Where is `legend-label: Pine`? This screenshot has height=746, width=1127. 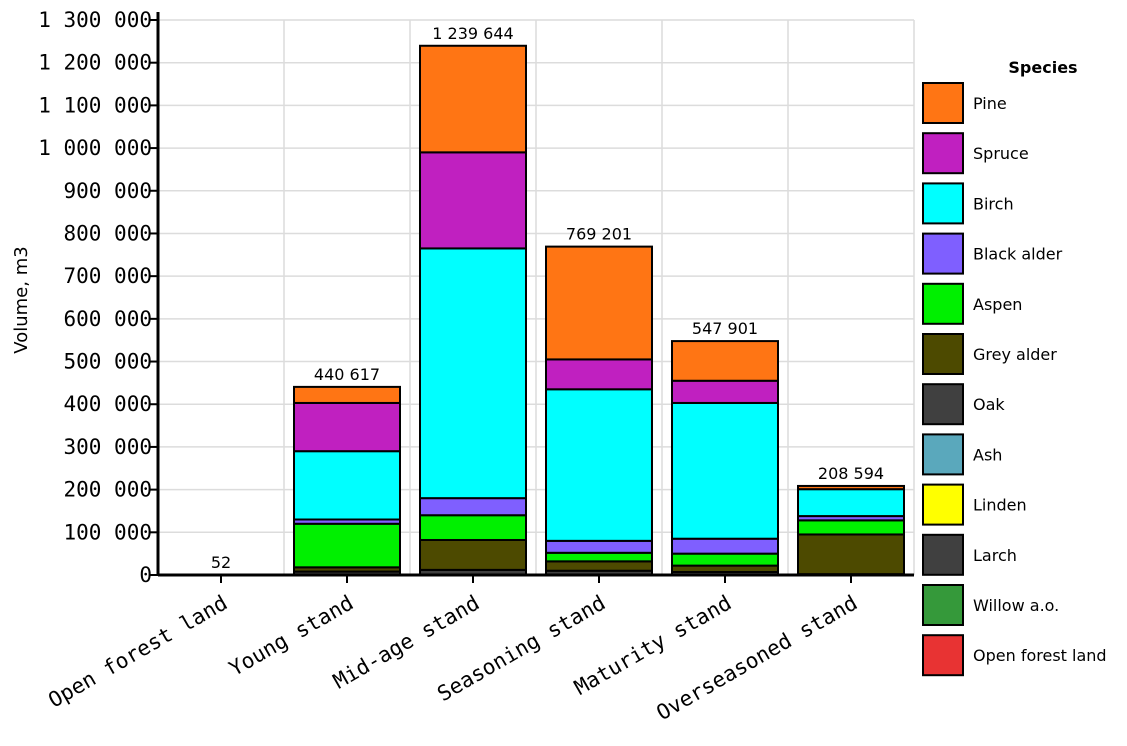 legend-label: Pine is located at coordinates (990, 103).